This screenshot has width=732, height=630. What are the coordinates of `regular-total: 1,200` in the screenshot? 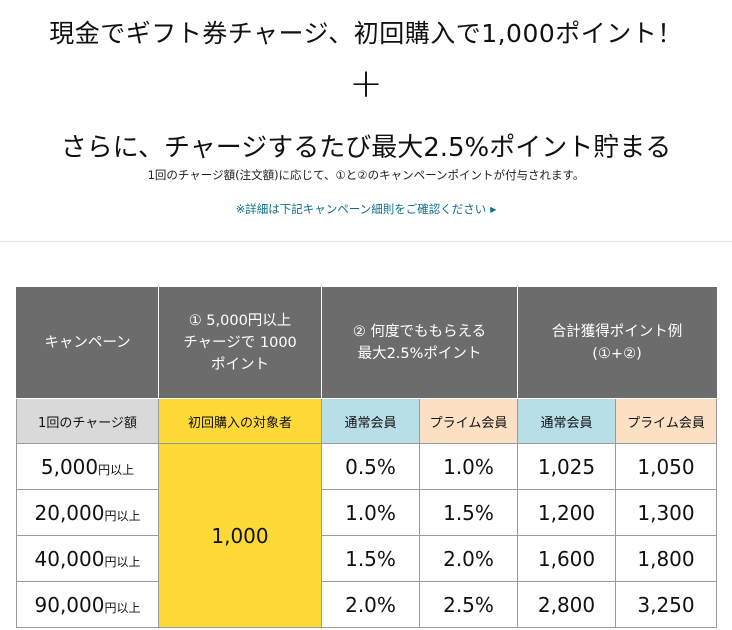 It's located at (566, 512).